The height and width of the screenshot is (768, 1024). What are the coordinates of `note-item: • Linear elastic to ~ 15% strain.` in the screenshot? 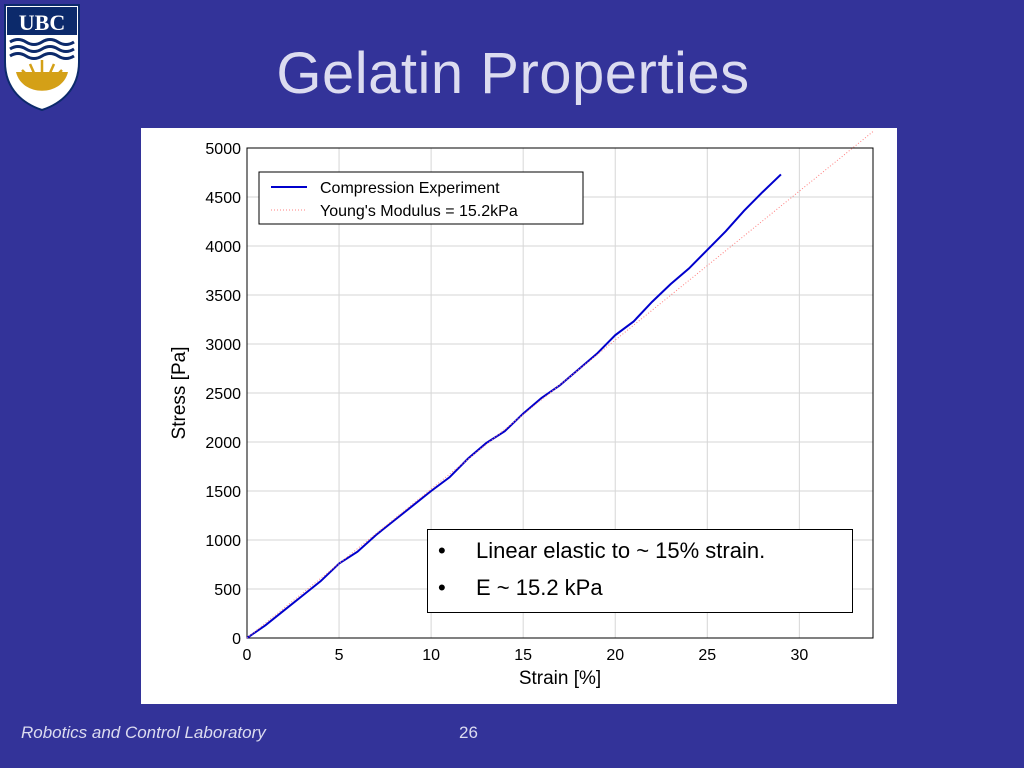 It's located at (640, 556).